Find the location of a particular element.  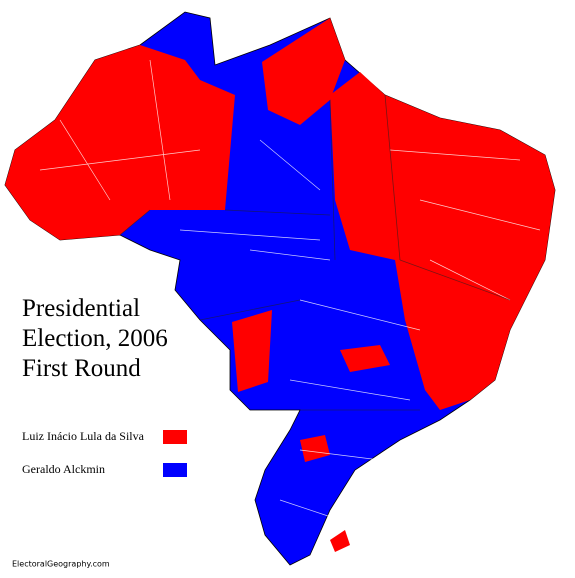

title: Presidential Election, 2006 First Round is located at coordinates (95, 338).